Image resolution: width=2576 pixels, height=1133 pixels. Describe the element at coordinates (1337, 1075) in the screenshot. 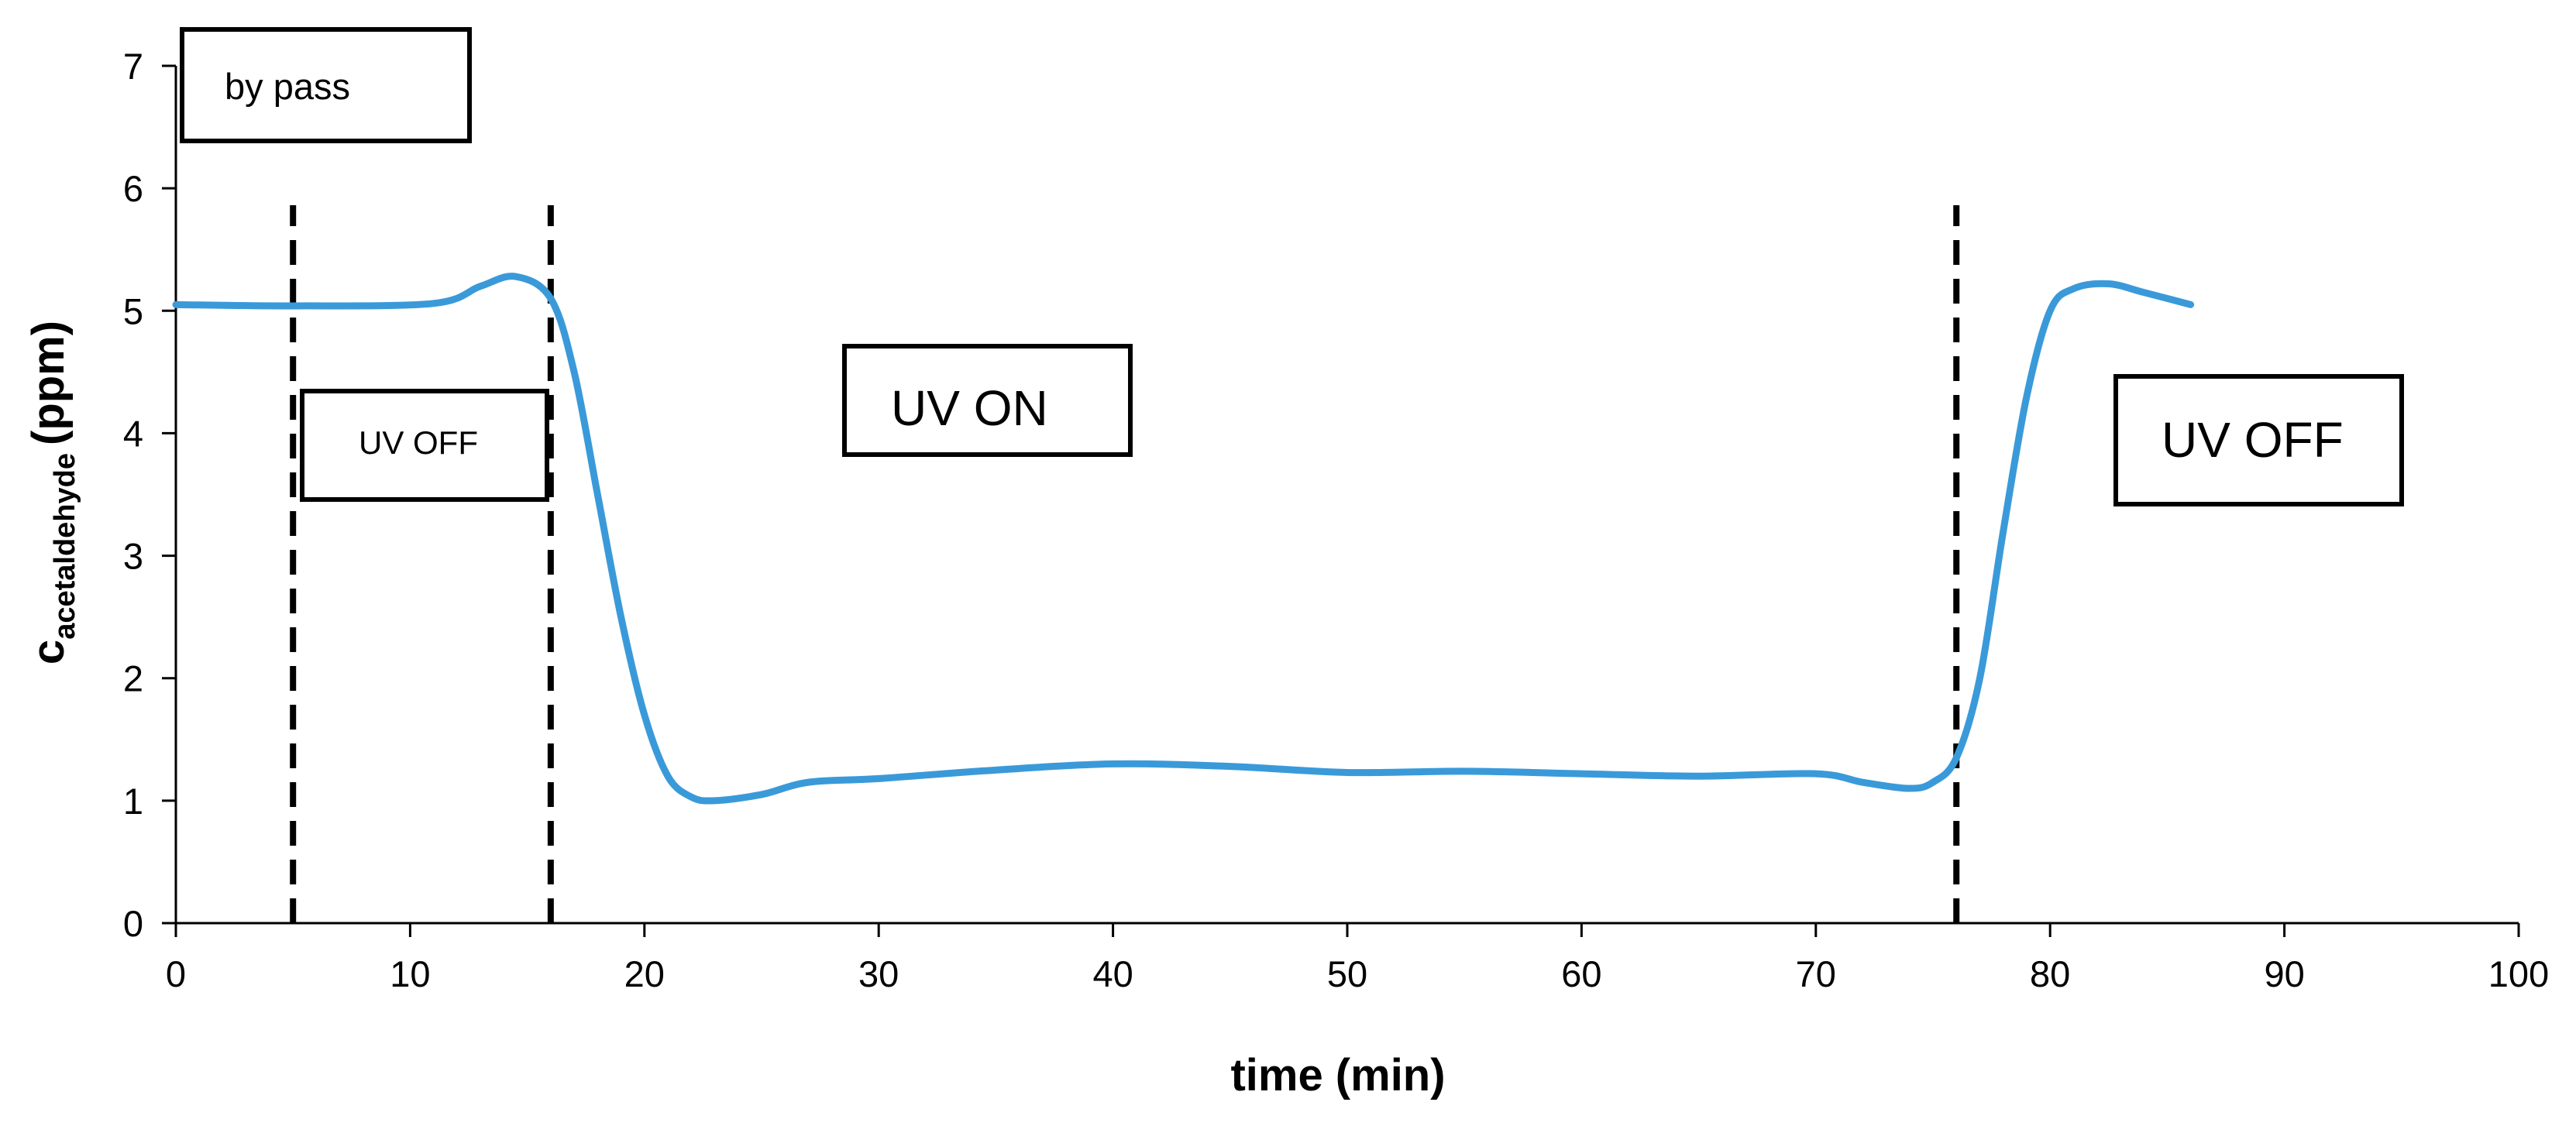

I see `x-axis-title: time (min)` at that location.